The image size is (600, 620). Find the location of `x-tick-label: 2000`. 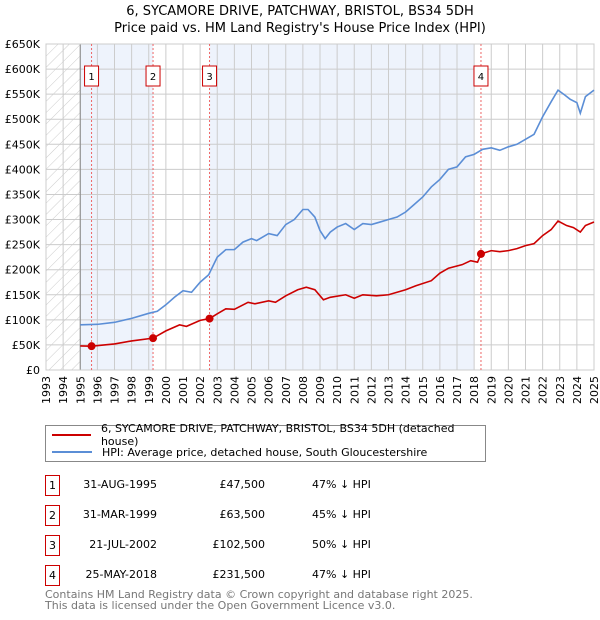

x-tick-label: 2000 is located at coordinates (166, 390).